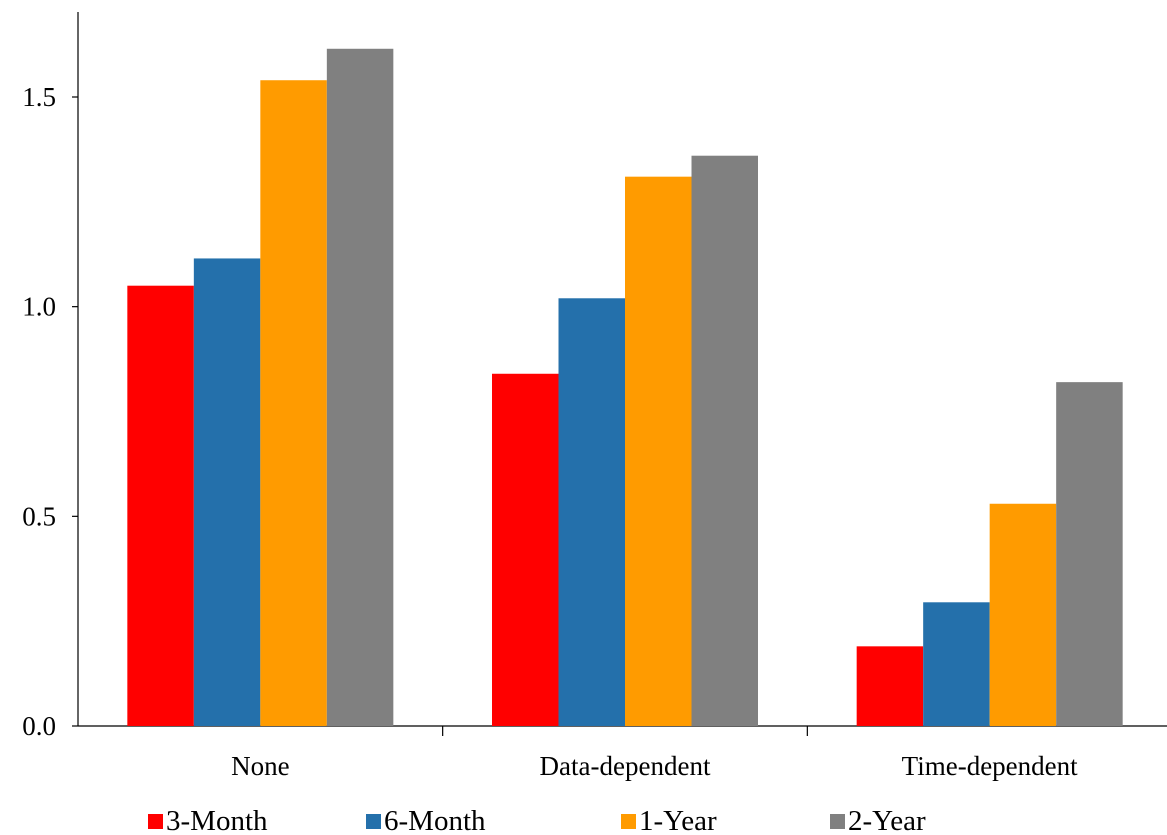 The width and height of the screenshot is (1167, 835). What do you see at coordinates (155, 821) in the screenshot?
I see `legend-swatch-3-month` at bounding box center [155, 821].